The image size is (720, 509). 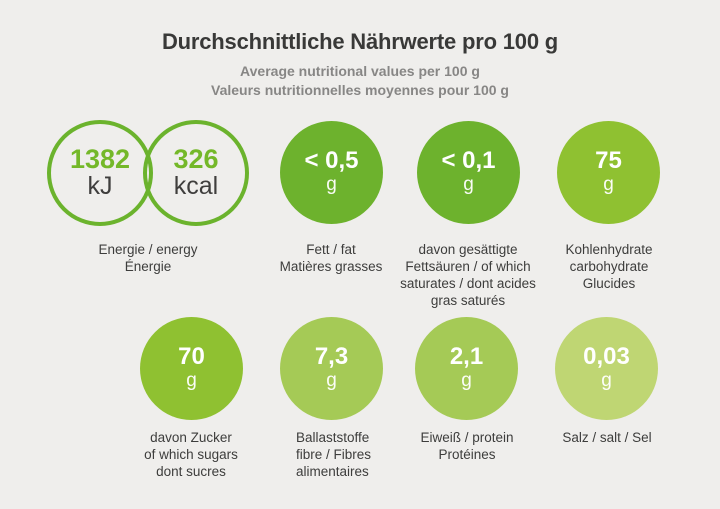 I want to click on nutrient-circle-fibre: 7,3 g, so click(x=331, y=368).